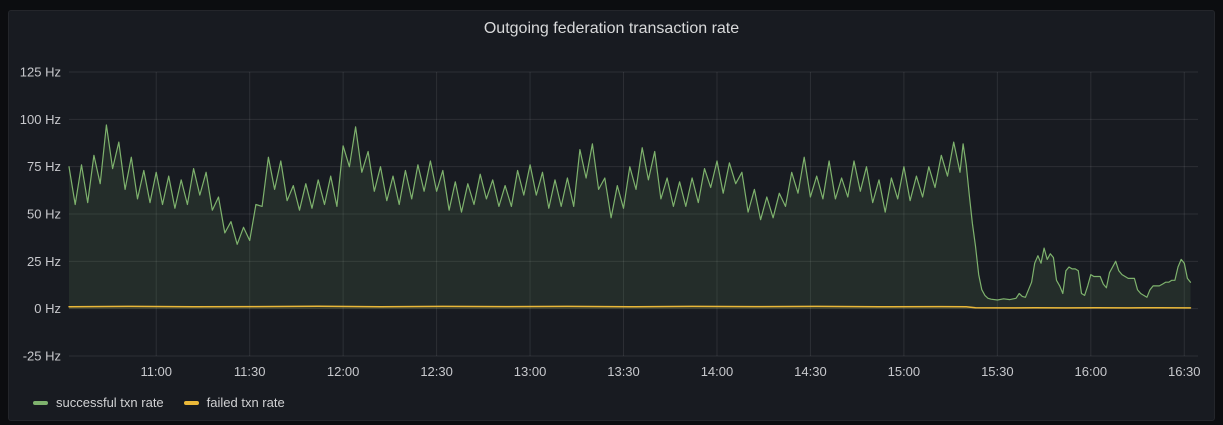 This screenshot has width=1223, height=425. What do you see at coordinates (717, 371) in the screenshot?
I see `x-tick-label: 14:00` at bounding box center [717, 371].